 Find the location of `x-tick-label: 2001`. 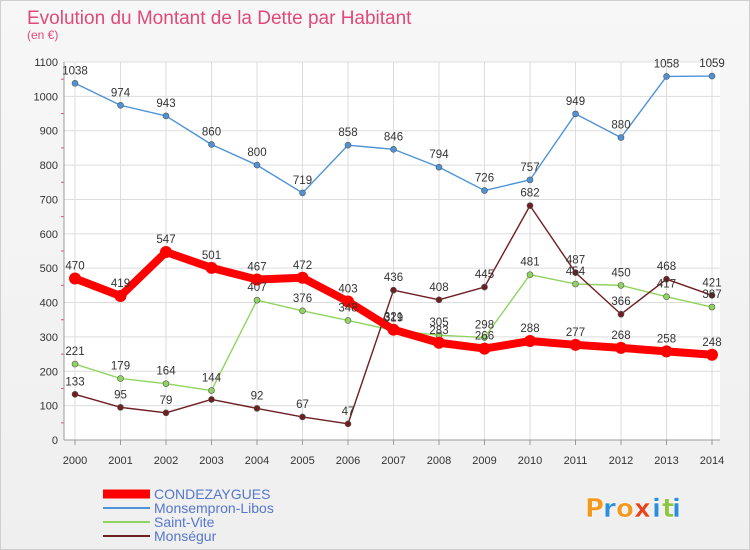

x-tick-label: 2001 is located at coordinates (120, 461).